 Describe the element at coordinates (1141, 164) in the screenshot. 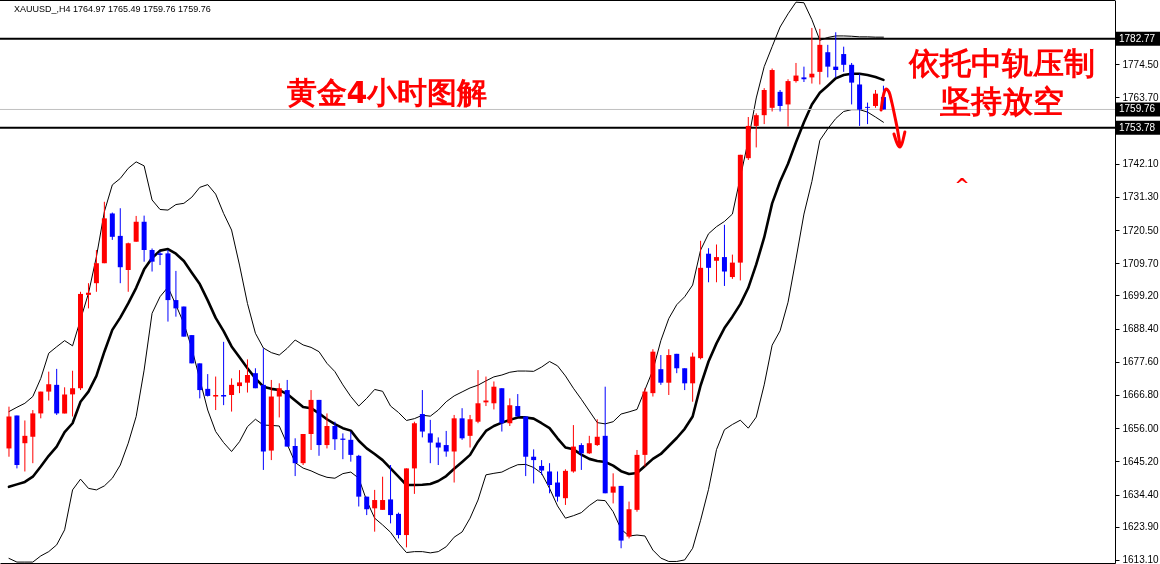

I see `y-tick-label: 1742.10` at that location.